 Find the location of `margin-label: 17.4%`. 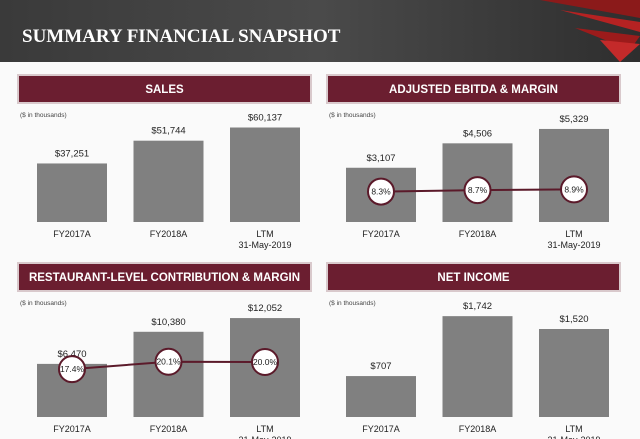

margin-label: 17.4% is located at coordinates (72, 369).